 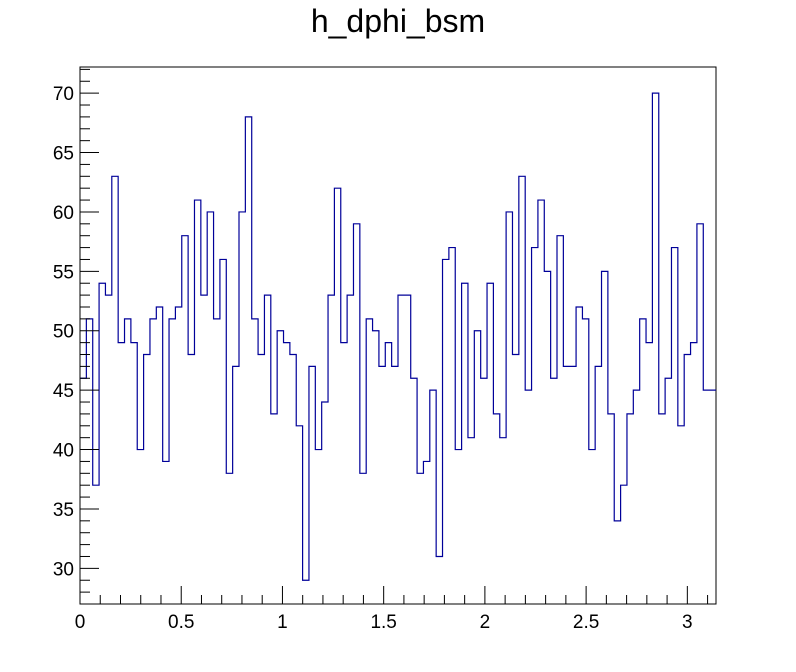 I want to click on x-tick-label: 2, so click(x=485, y=622).